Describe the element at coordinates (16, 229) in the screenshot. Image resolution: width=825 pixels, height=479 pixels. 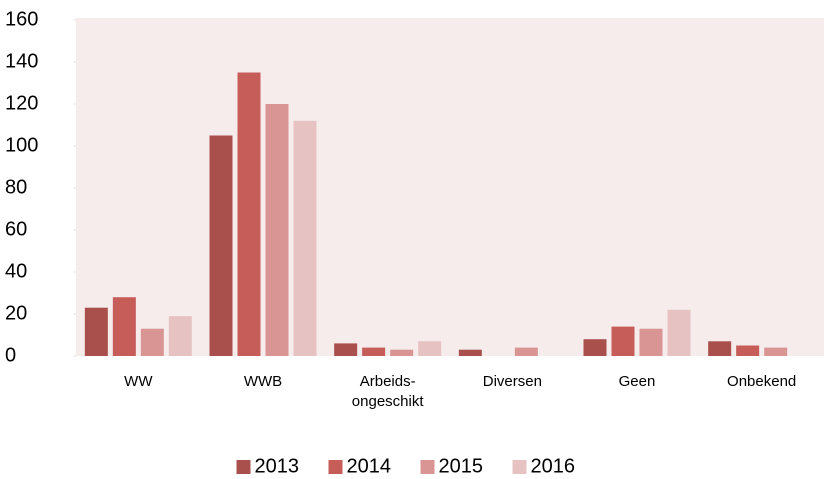
I see `y-tick-label: 60` at that location.